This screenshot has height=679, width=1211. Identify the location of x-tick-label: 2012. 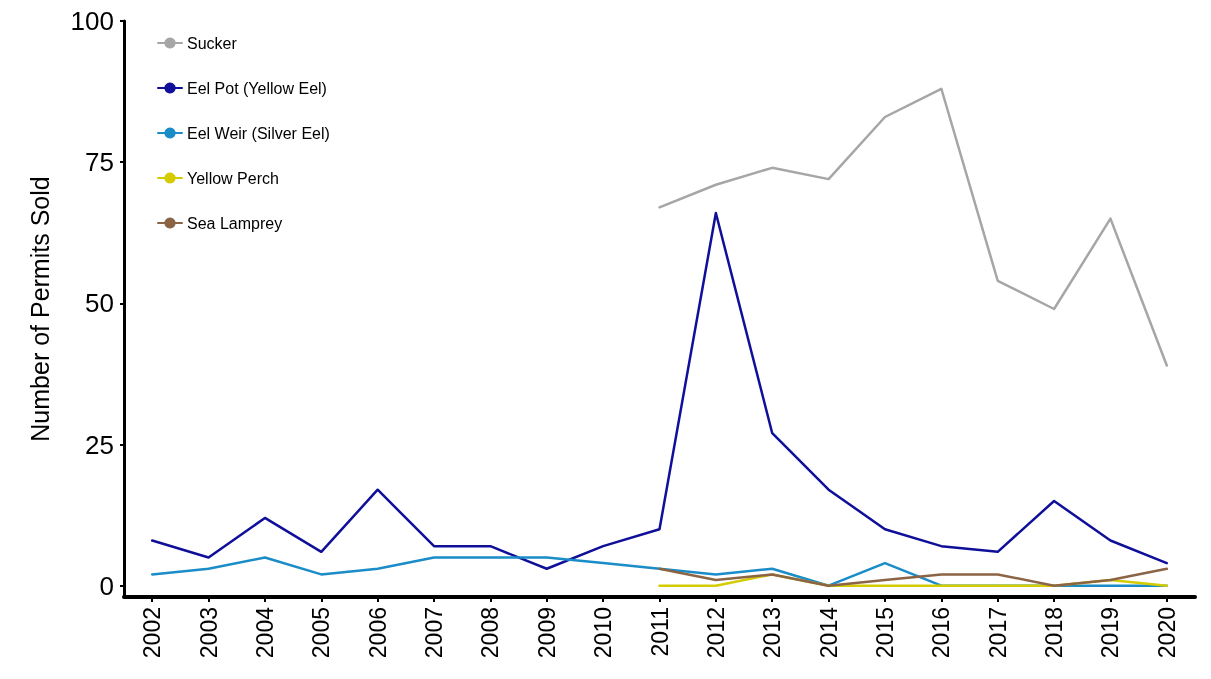
(715, 633).